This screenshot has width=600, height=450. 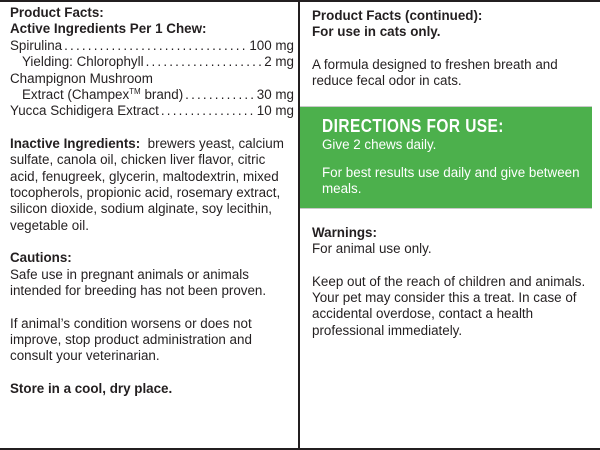 I want to click on trademark-mark: TM, so click(x=135, y=92).